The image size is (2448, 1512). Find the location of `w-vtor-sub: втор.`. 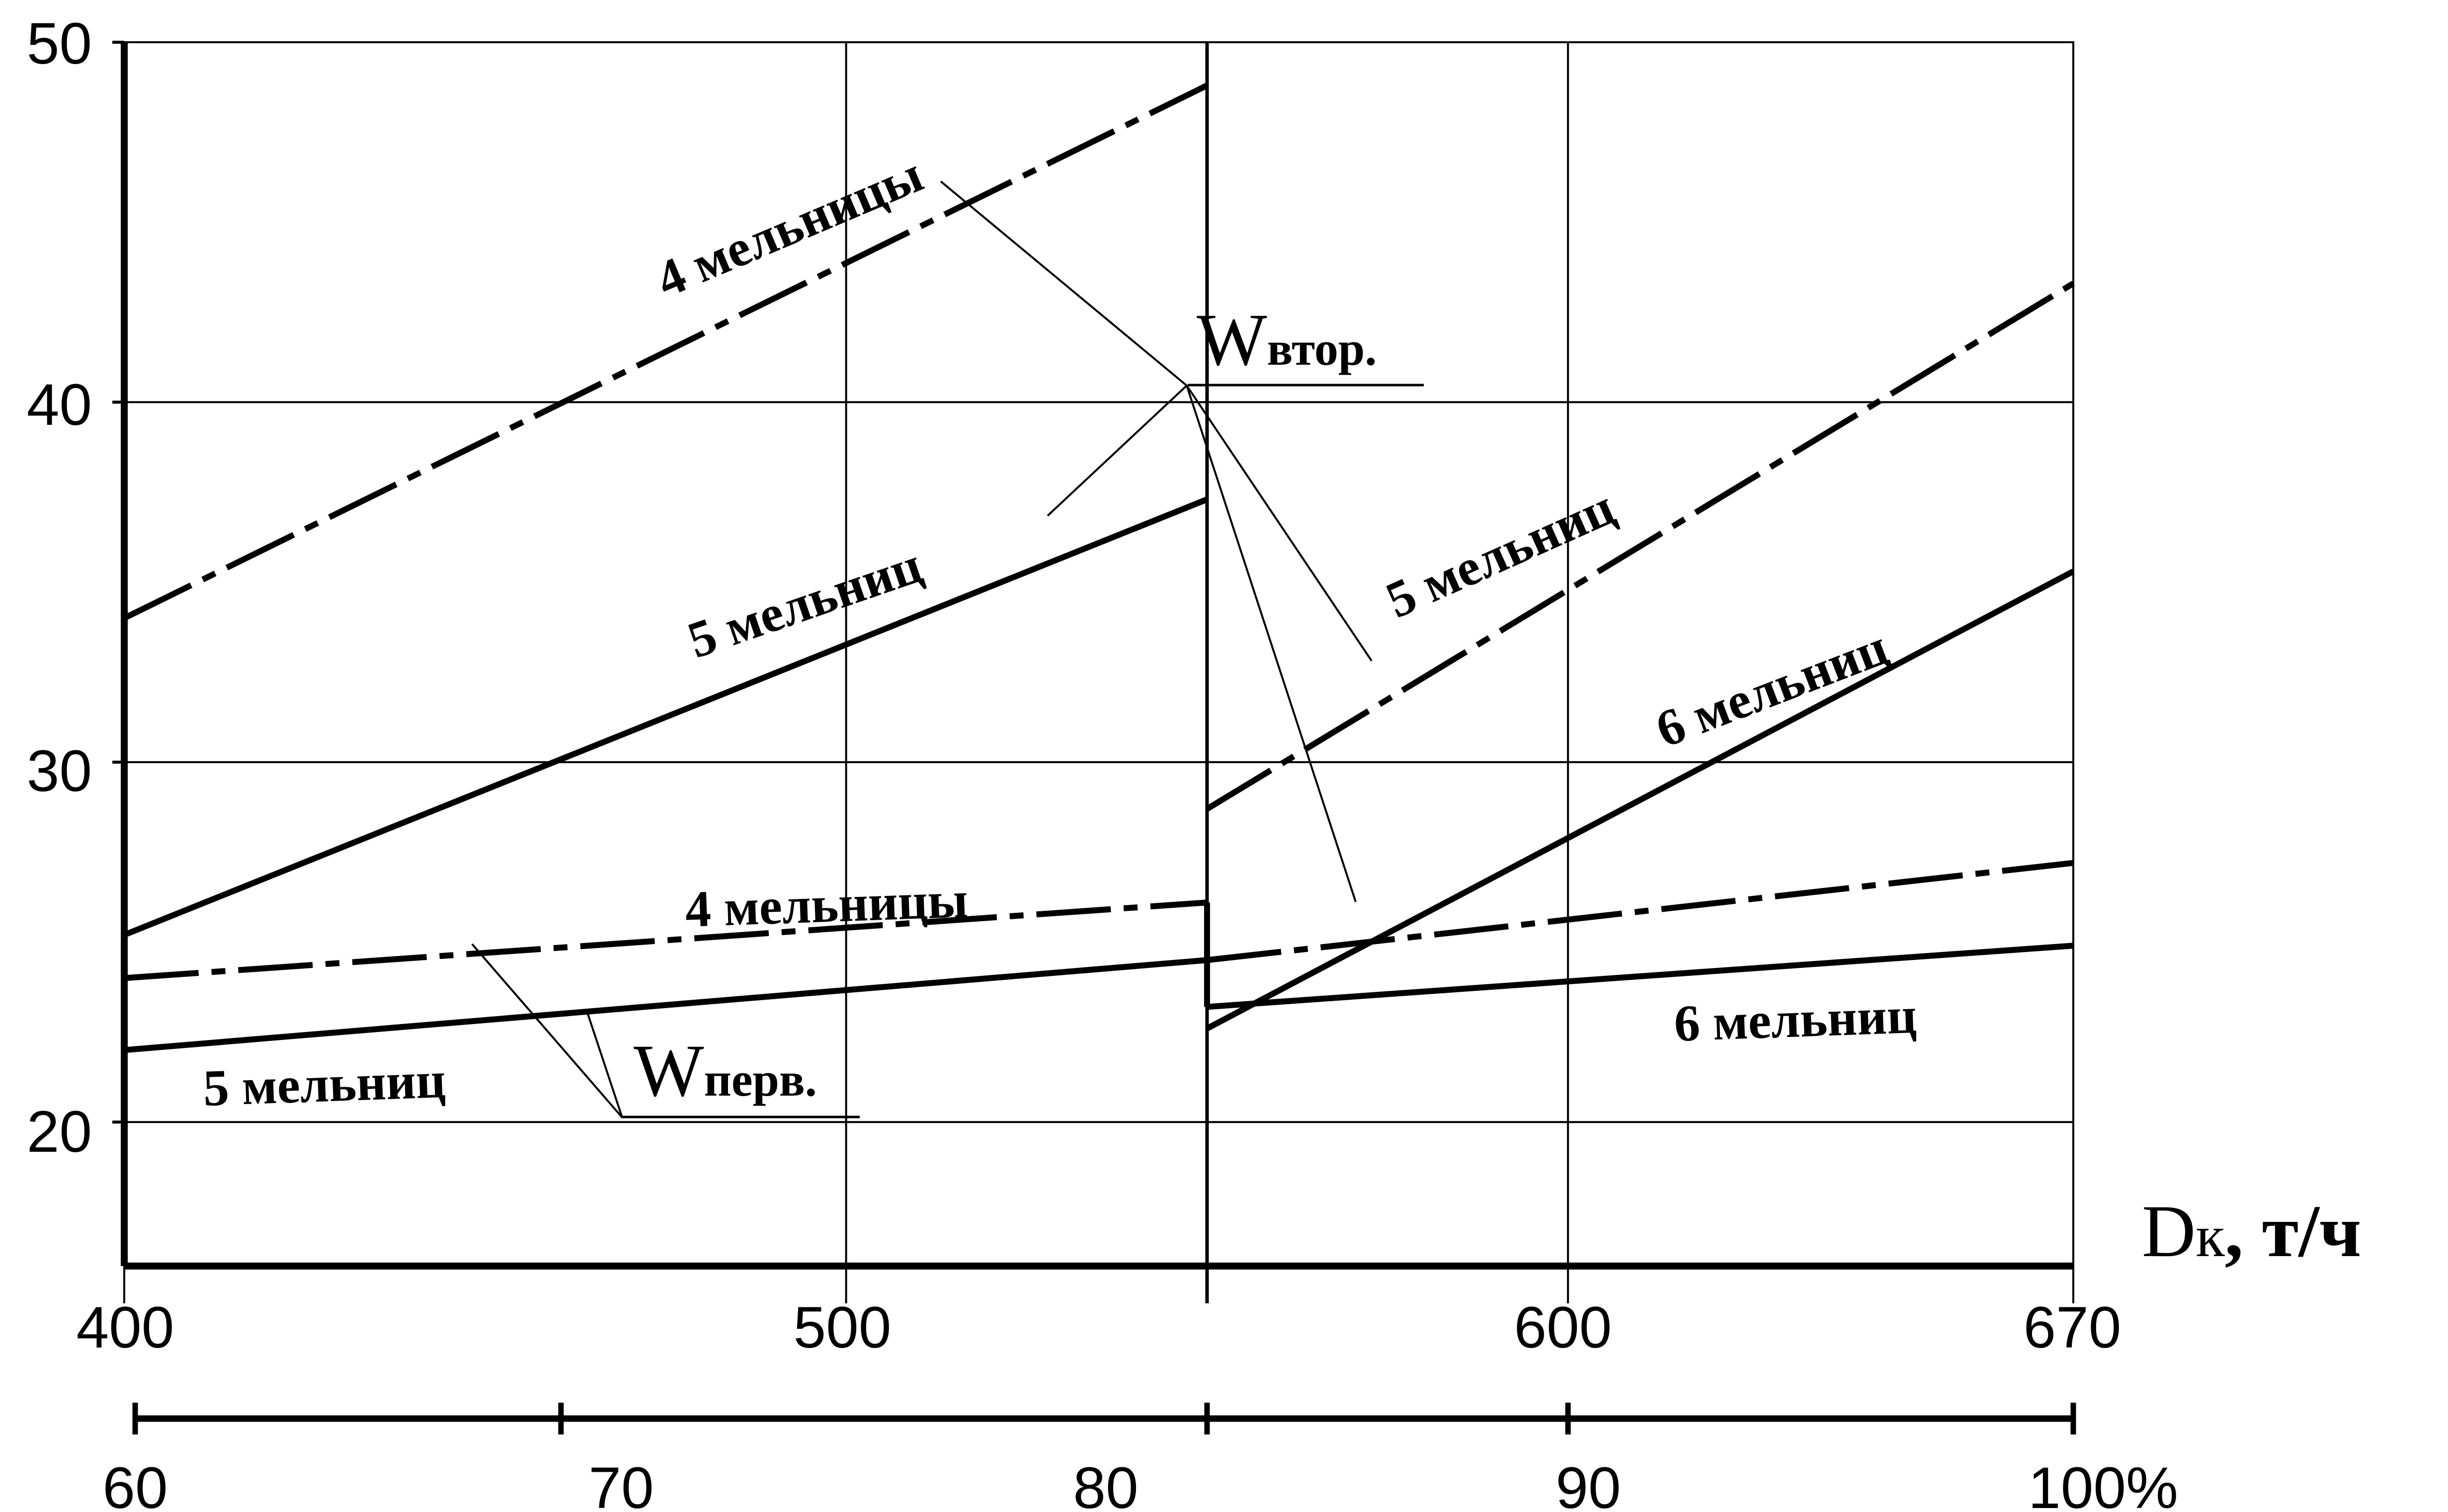

w-vtor-sub: втор. is located at coordinates (1322, 348).